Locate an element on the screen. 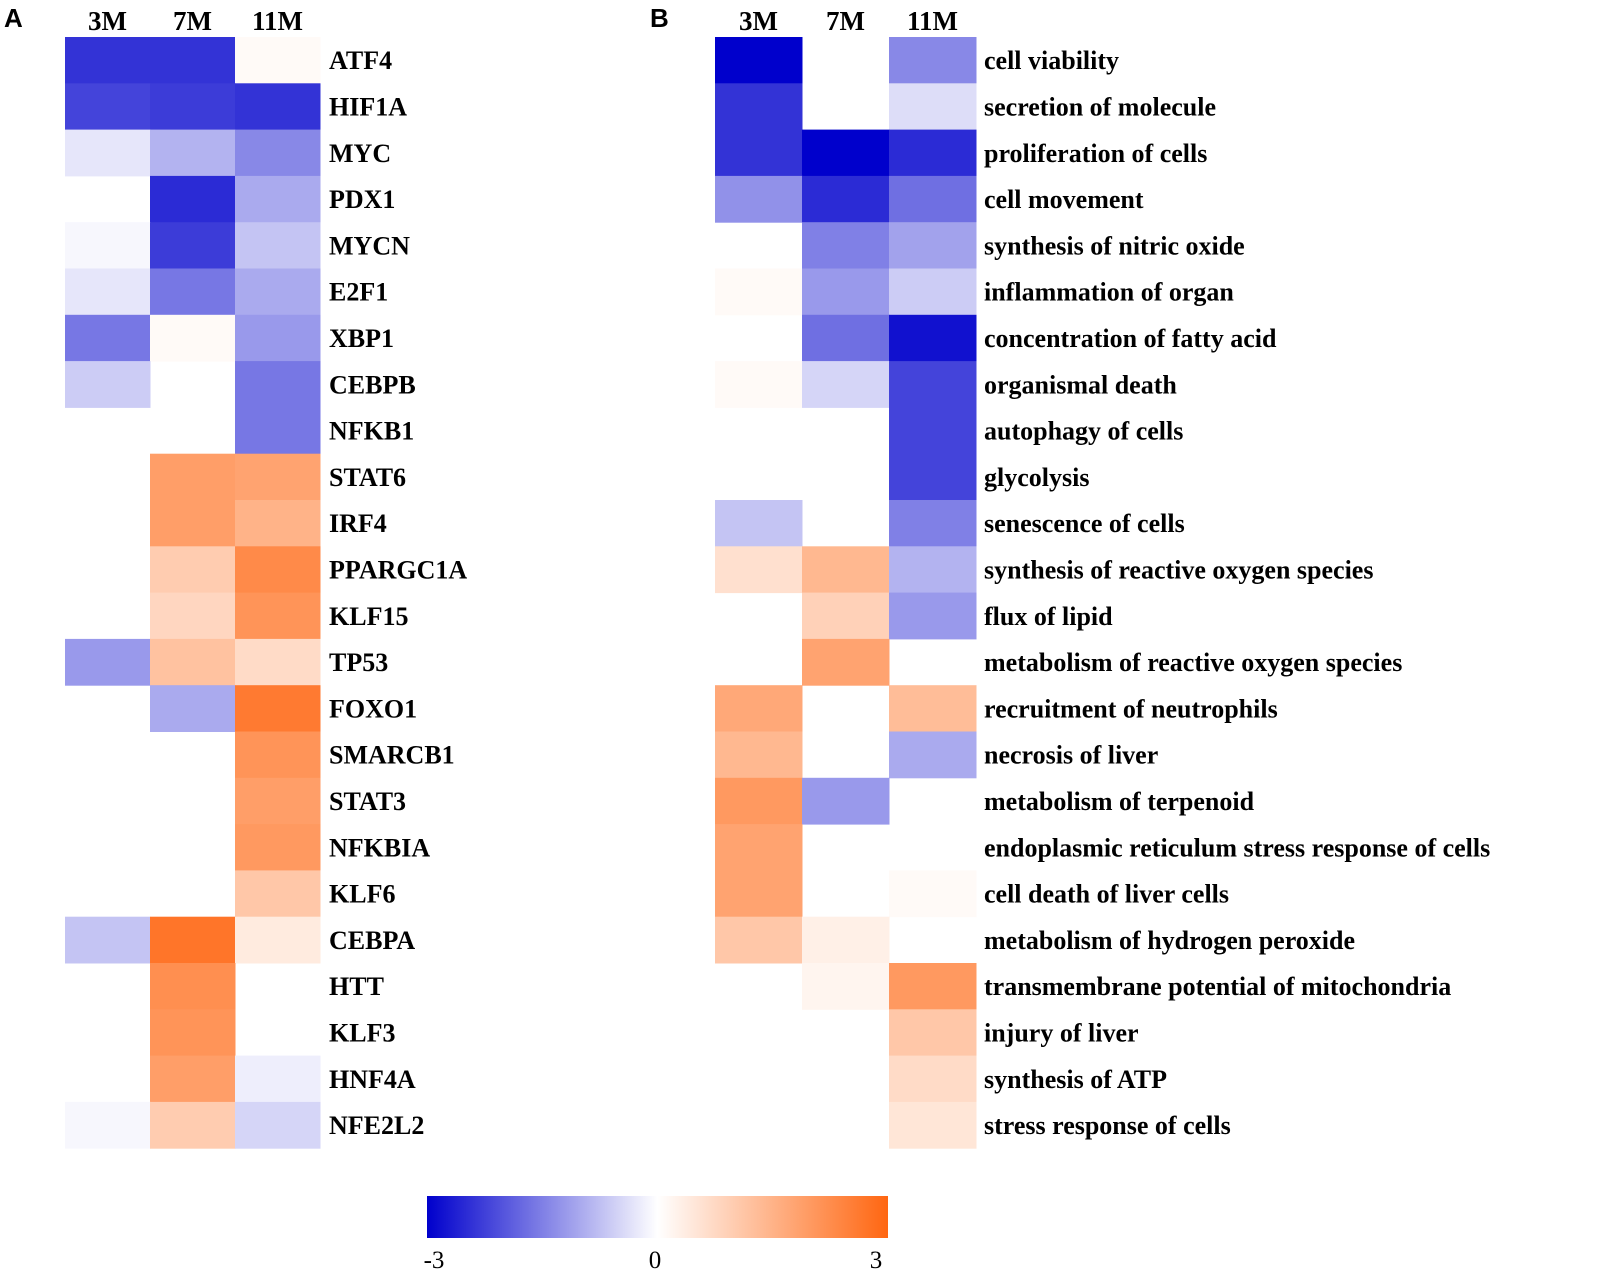 Image resolution: width=1600 pixels, height=1273 pixels. panel-a-row-label: KLF6 is located at coordinates (362, 894).